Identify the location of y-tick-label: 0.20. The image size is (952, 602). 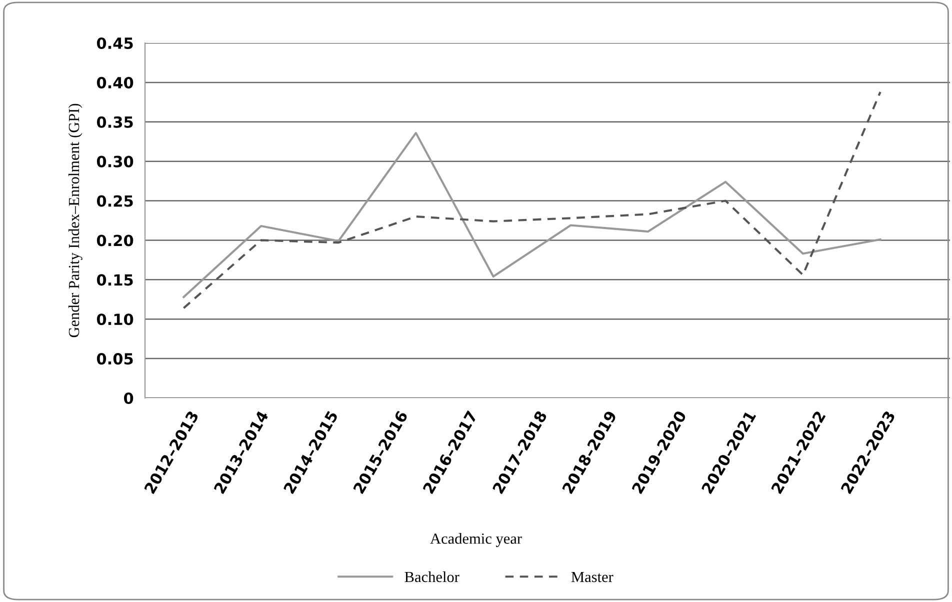
(115, 240).